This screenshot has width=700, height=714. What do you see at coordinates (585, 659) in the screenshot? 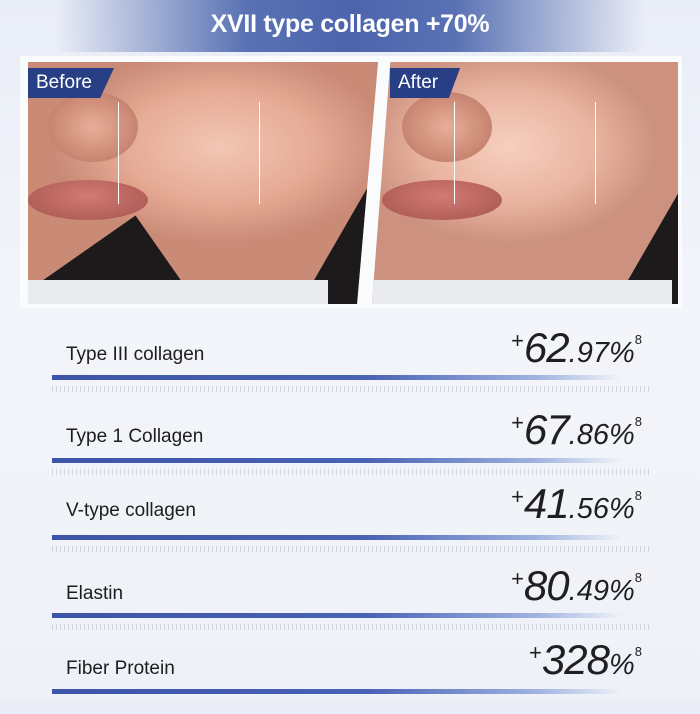
I see `metric-value: +328%8` at bounding box center [585, 659].